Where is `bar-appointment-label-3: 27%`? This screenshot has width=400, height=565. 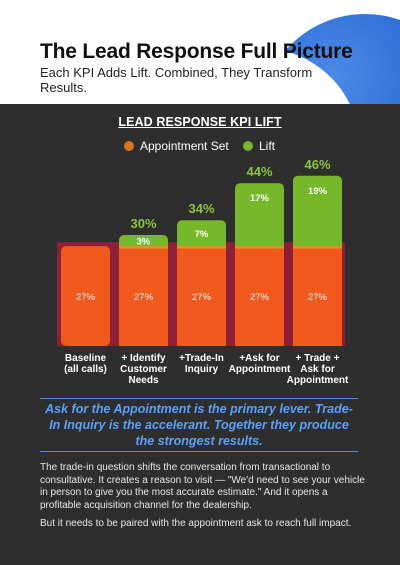 bar-appointment-label-3: 27% is located at coordinates (260, 297).